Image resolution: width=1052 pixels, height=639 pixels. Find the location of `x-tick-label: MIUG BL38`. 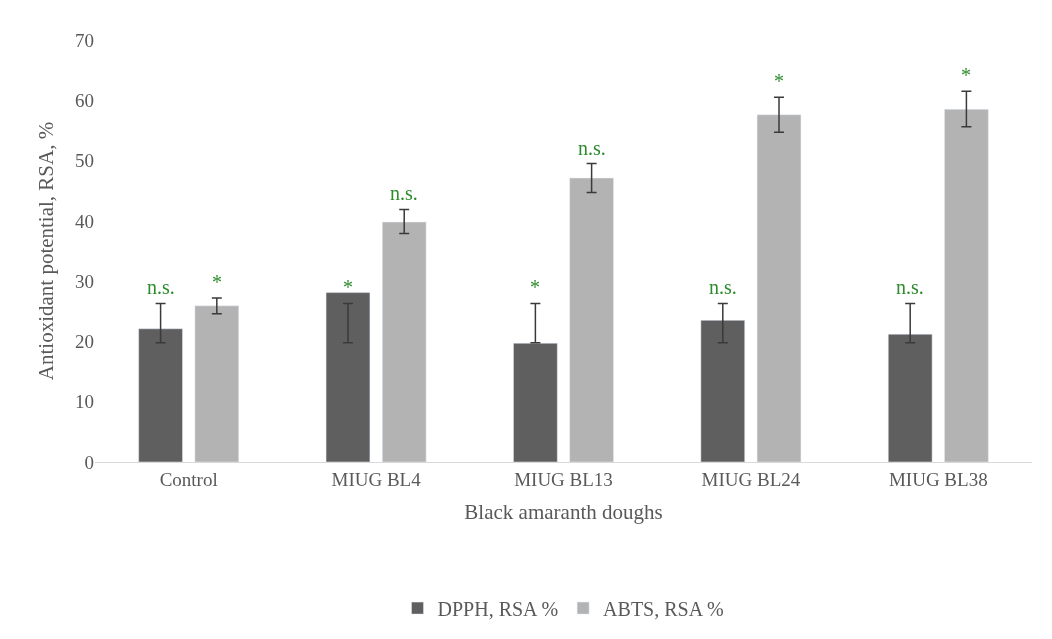

x-tick-label: MIUG BL38 is located at coordinates (938, 479).